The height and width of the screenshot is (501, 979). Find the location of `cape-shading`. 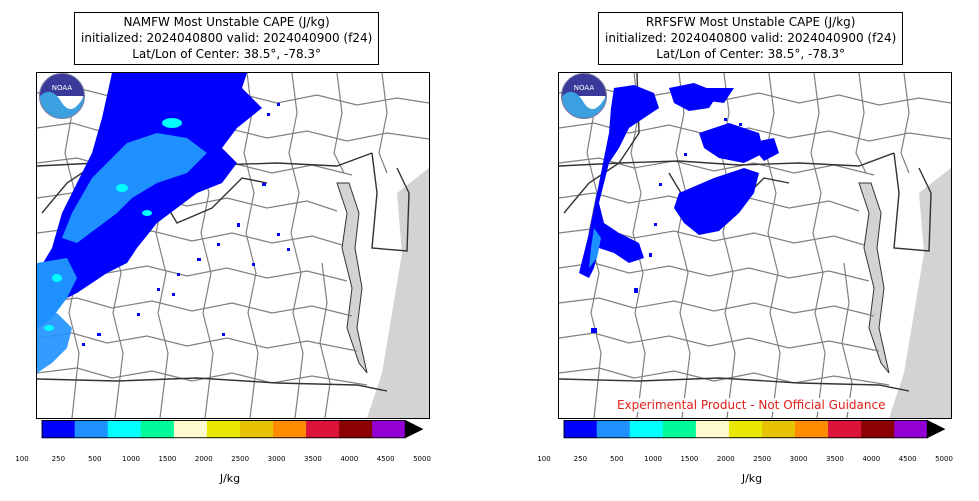

cape-shading is located at coordinates (679, 208).